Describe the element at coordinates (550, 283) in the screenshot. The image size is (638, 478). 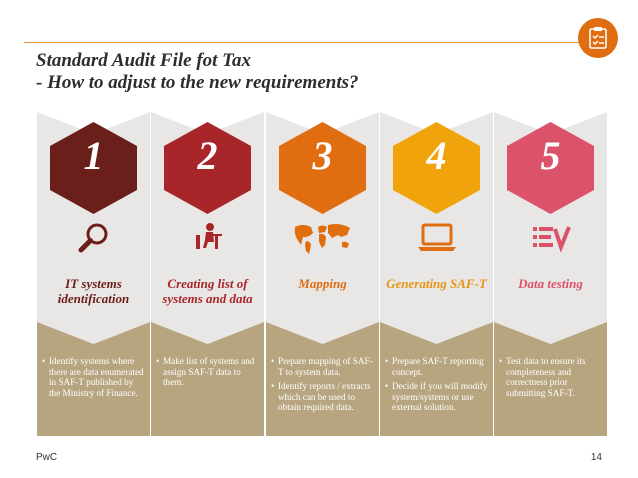
I see `step-5-label: Data testing` at that location.